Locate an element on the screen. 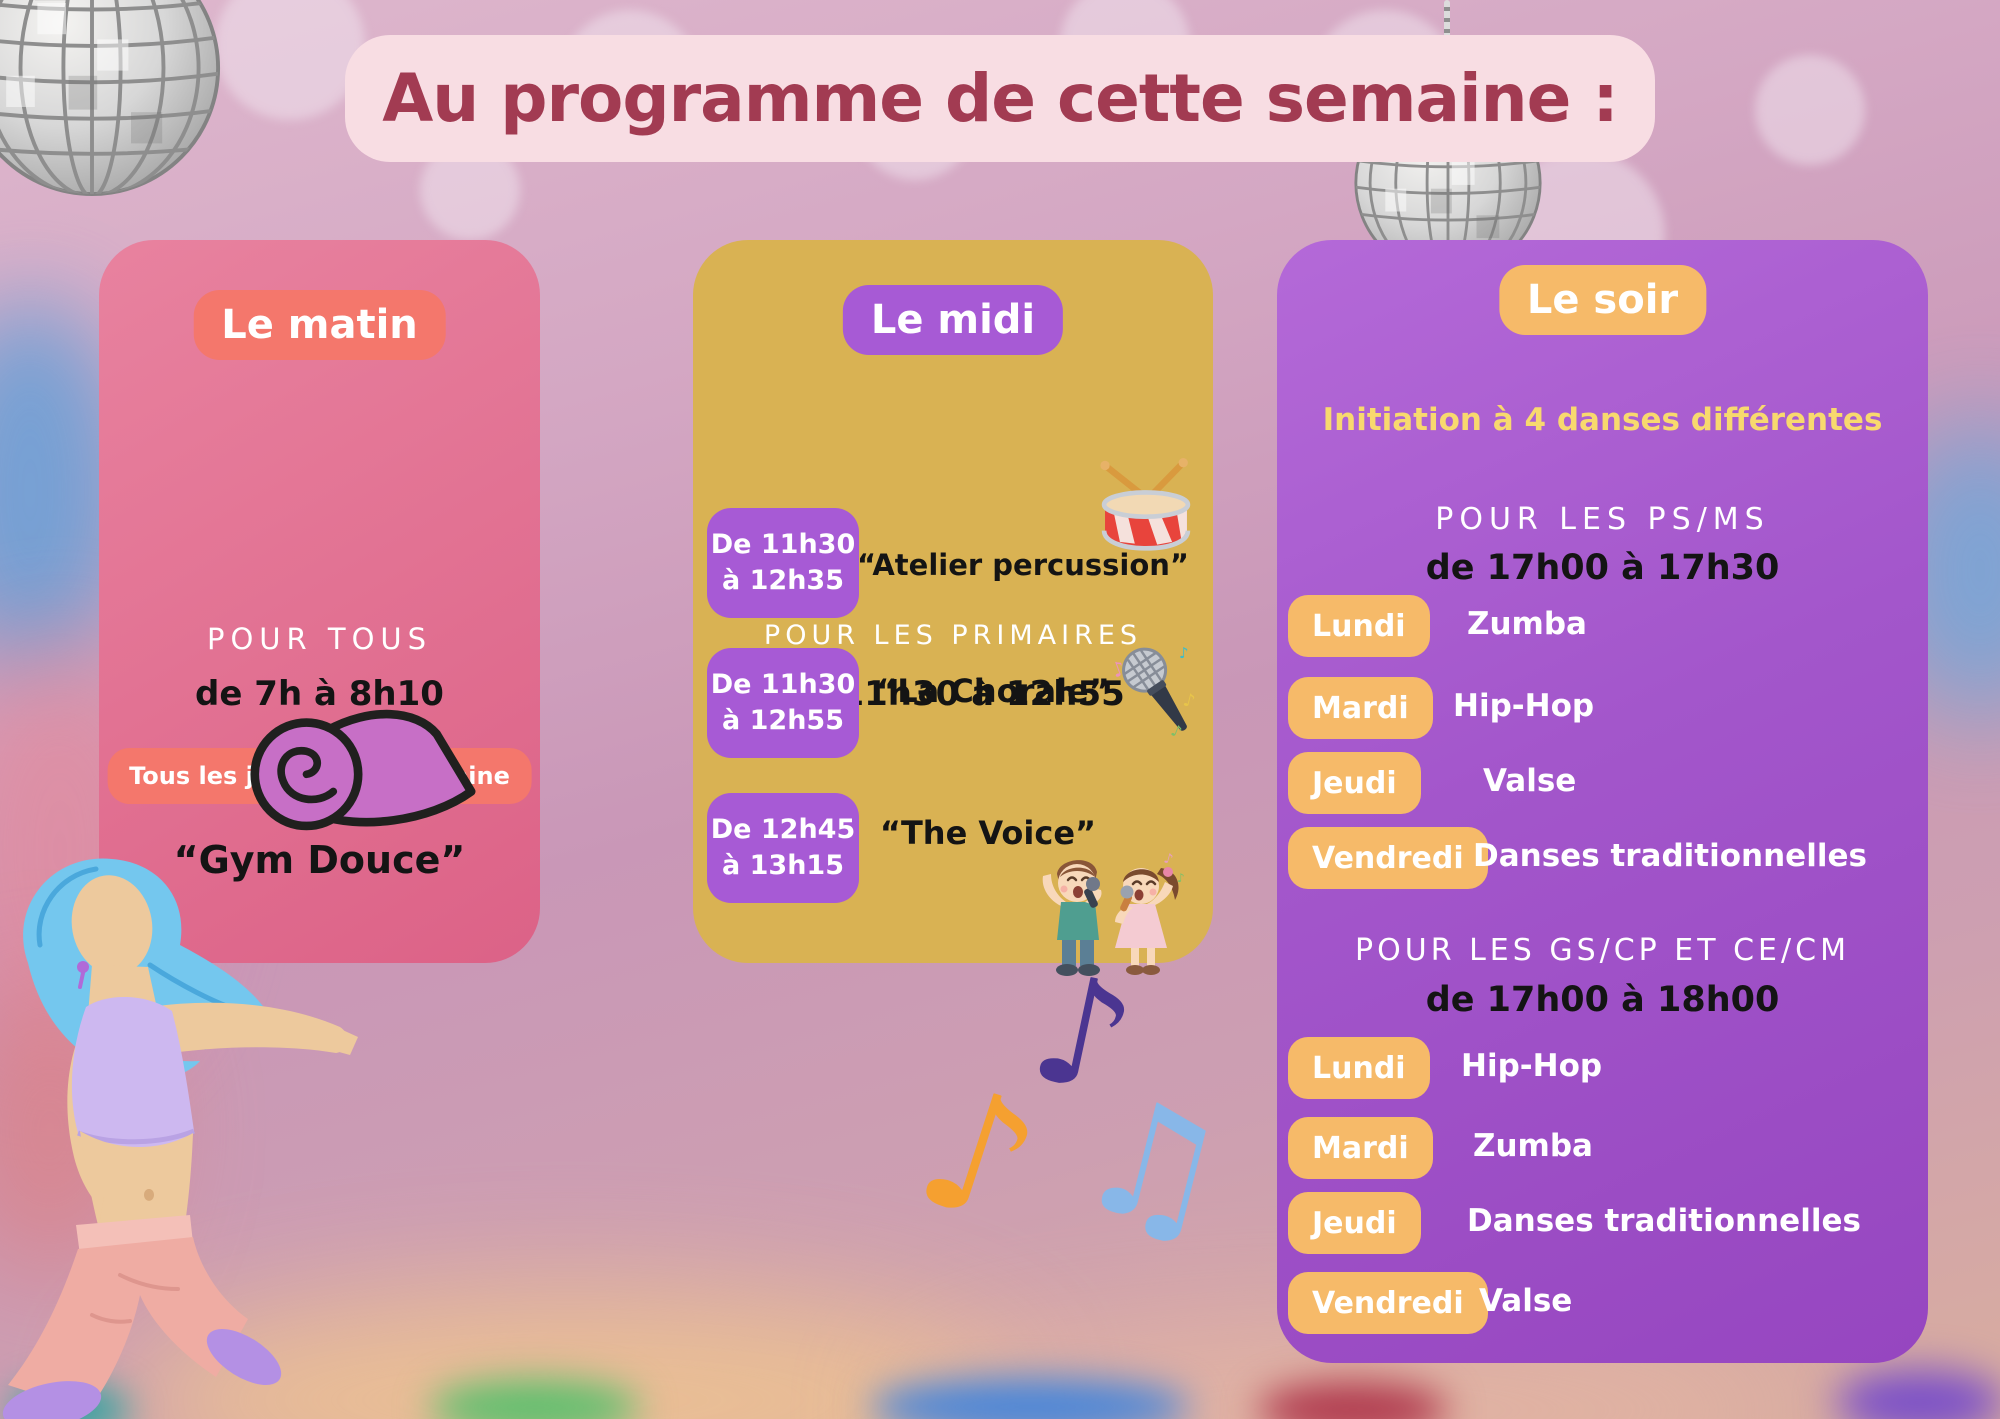 This screenshot has width=2000, height=1419. morning-header-pill: Le matin is located at coordinates (319, 325).